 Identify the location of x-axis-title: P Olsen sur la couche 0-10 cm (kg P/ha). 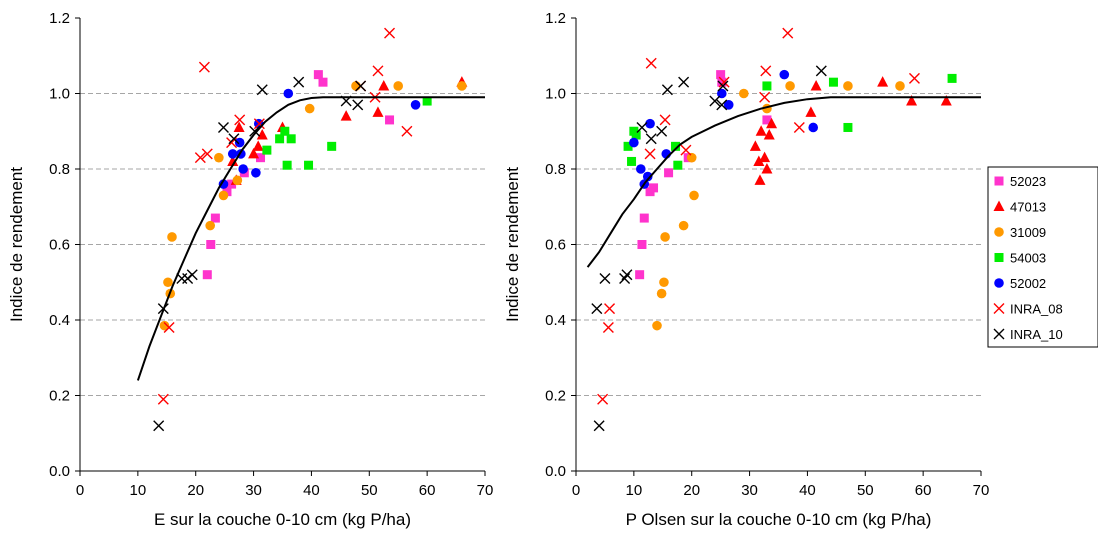
(779, 519).